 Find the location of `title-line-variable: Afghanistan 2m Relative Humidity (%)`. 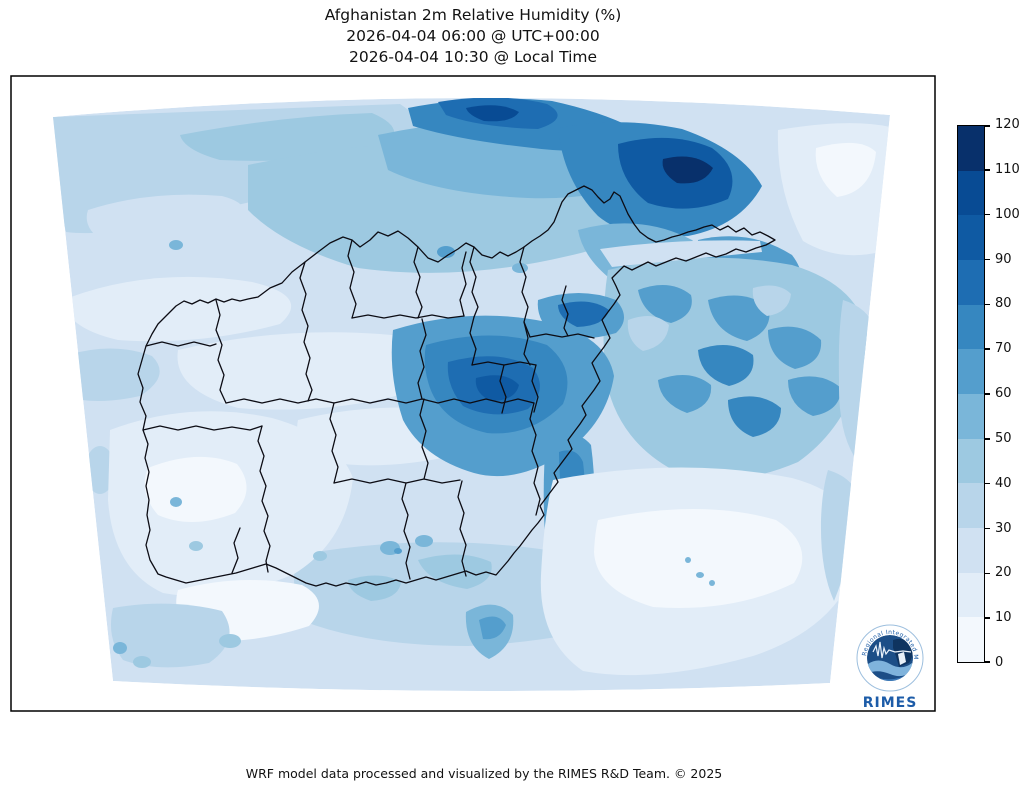

title-line-variable: Afghanistan 2m Relative Humidity (%) is located at coordinates (473, 15).